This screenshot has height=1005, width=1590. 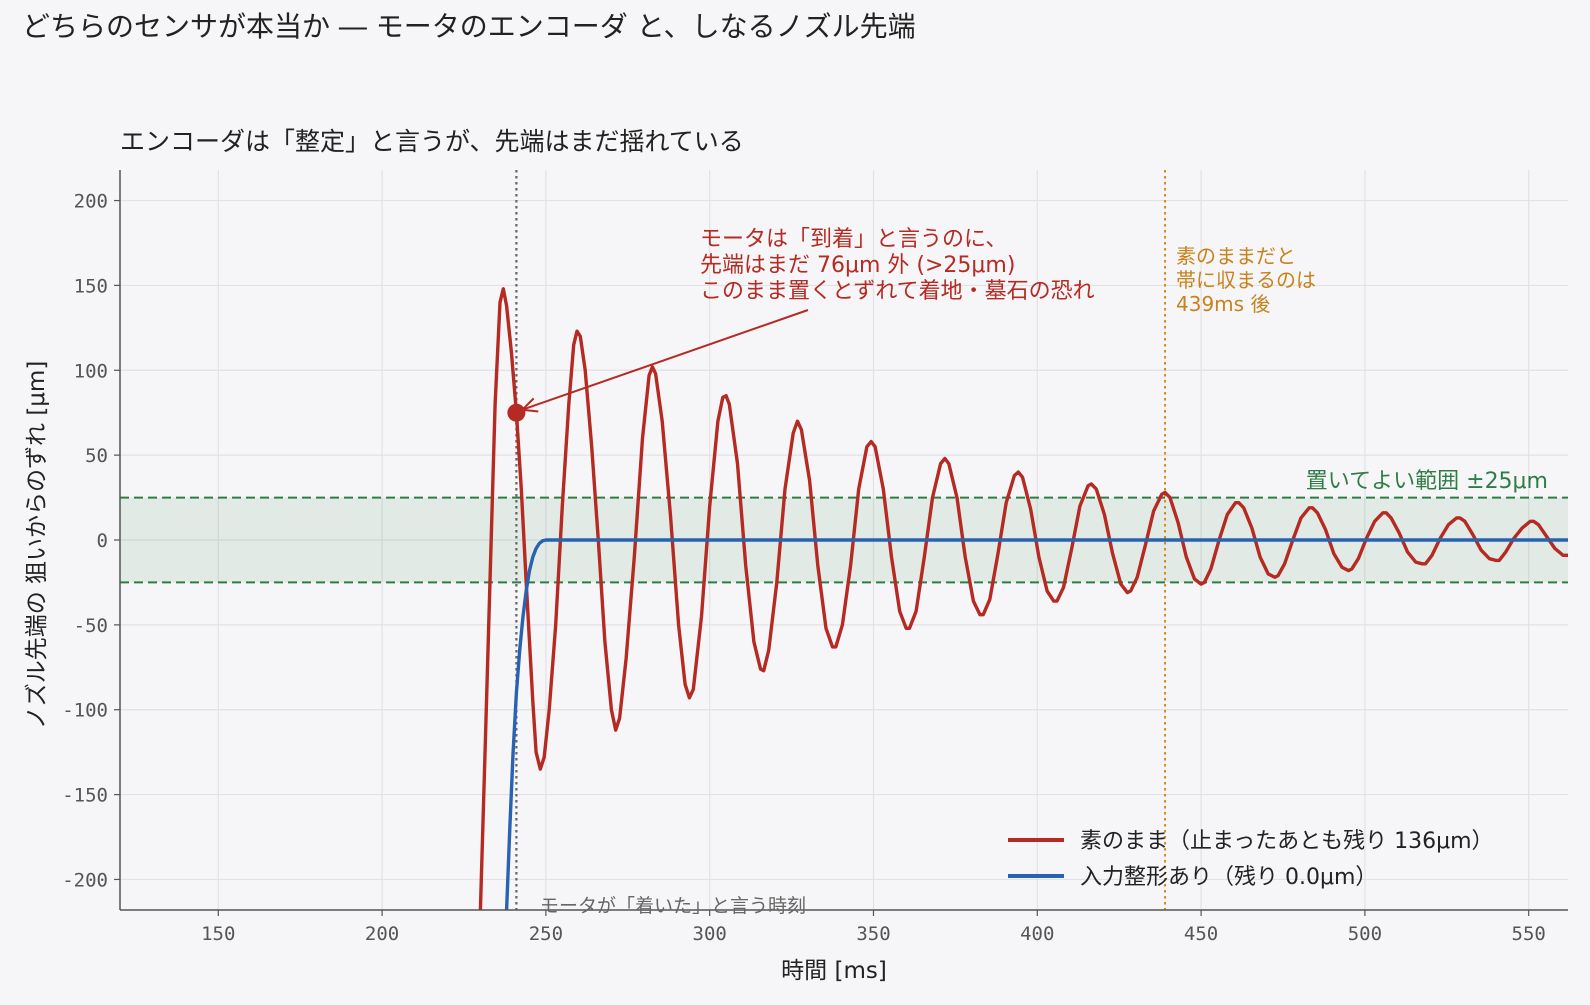 I want to click on x-tick-label: 250, so click(x=546, y=934).